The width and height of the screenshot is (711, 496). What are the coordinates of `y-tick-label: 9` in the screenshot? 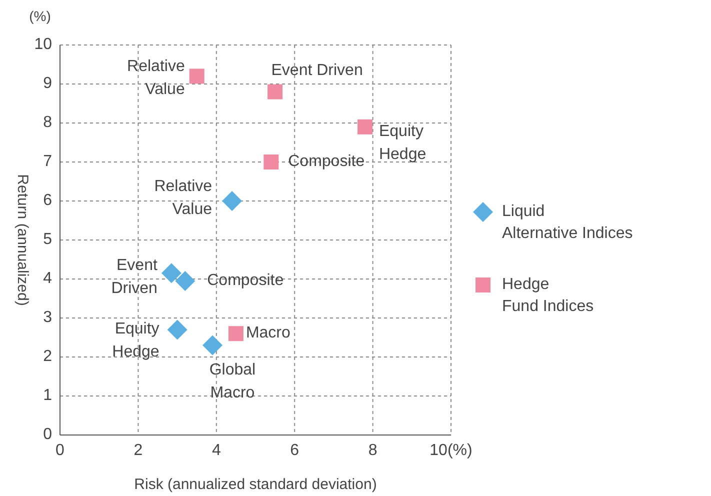 It's located at (47, 83).